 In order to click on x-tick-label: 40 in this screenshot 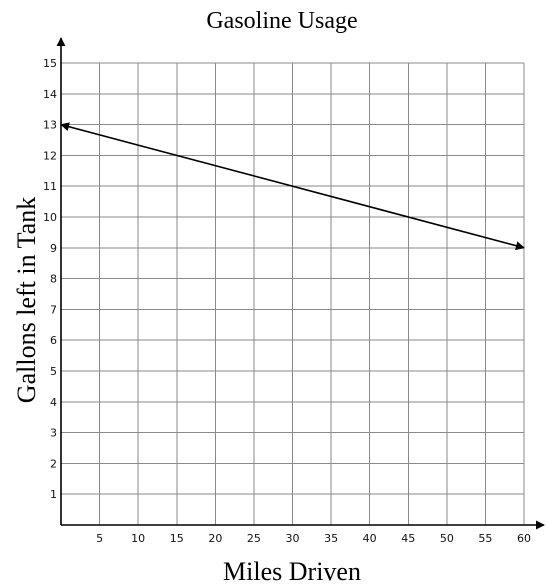, I will do `click(370, 538)`.